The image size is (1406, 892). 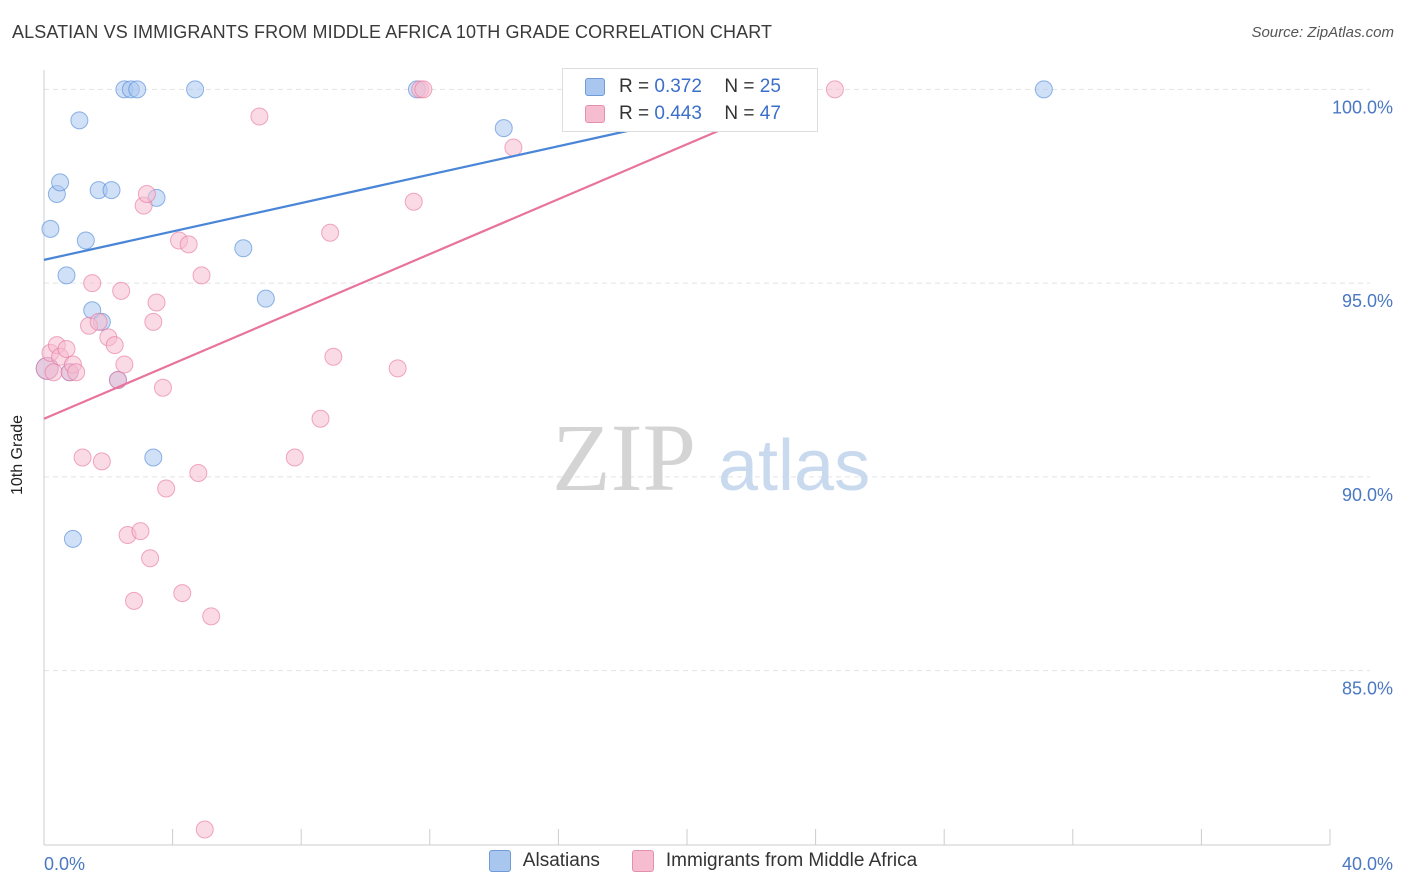 What do you see at coordinates (770, 113) in the screenshot?
I see `n-value: 47` at bounding box center [770, 113].